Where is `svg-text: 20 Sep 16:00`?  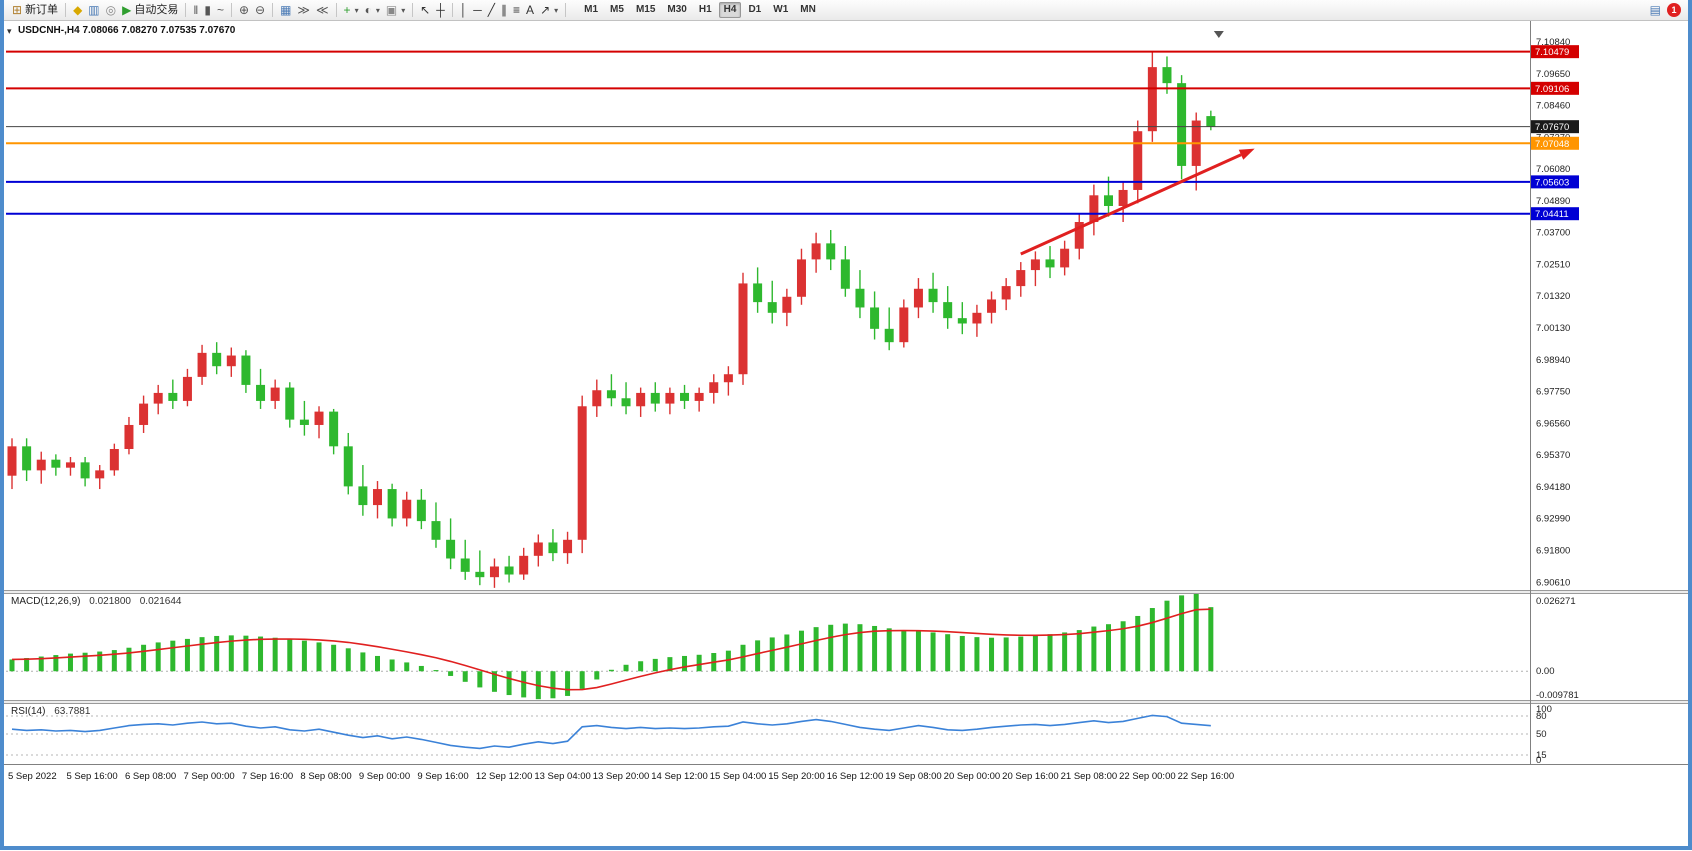
svg-text: 20 Sep 16:00 is located at coordinates (1030, 776).